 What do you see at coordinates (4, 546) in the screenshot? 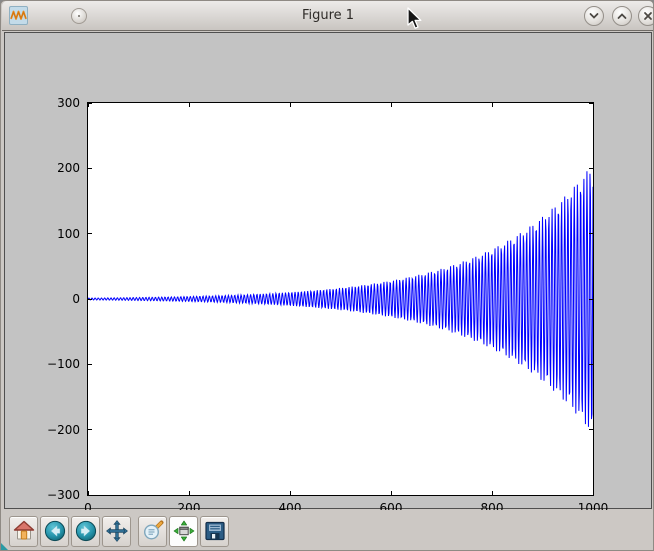
I see `corner-cursor-artifact` at bounding box center [4, 546].